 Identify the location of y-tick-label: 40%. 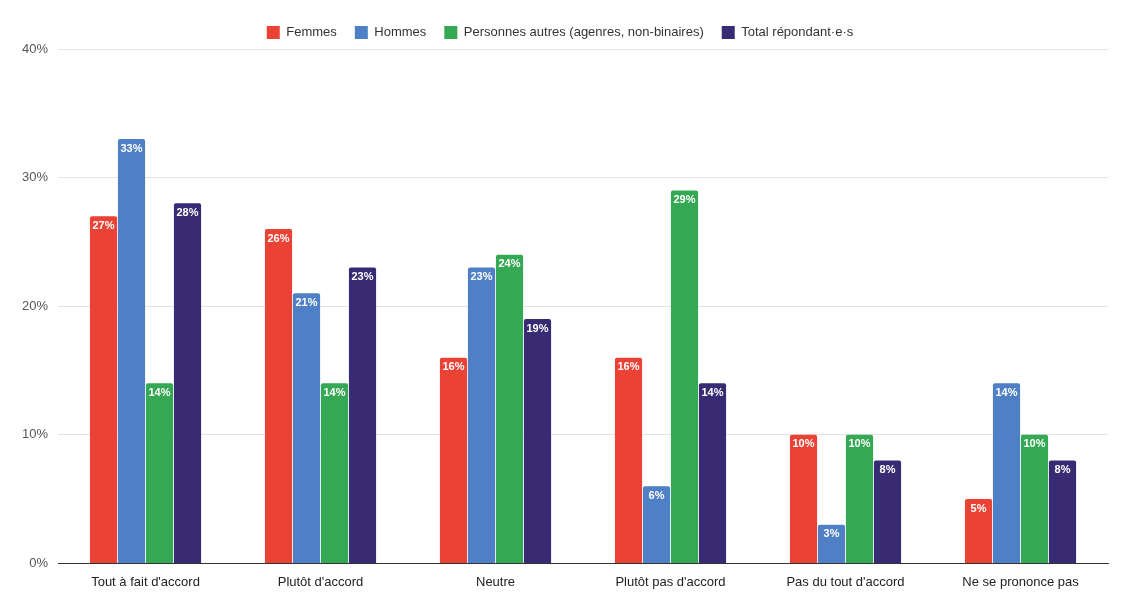
(35, 48).